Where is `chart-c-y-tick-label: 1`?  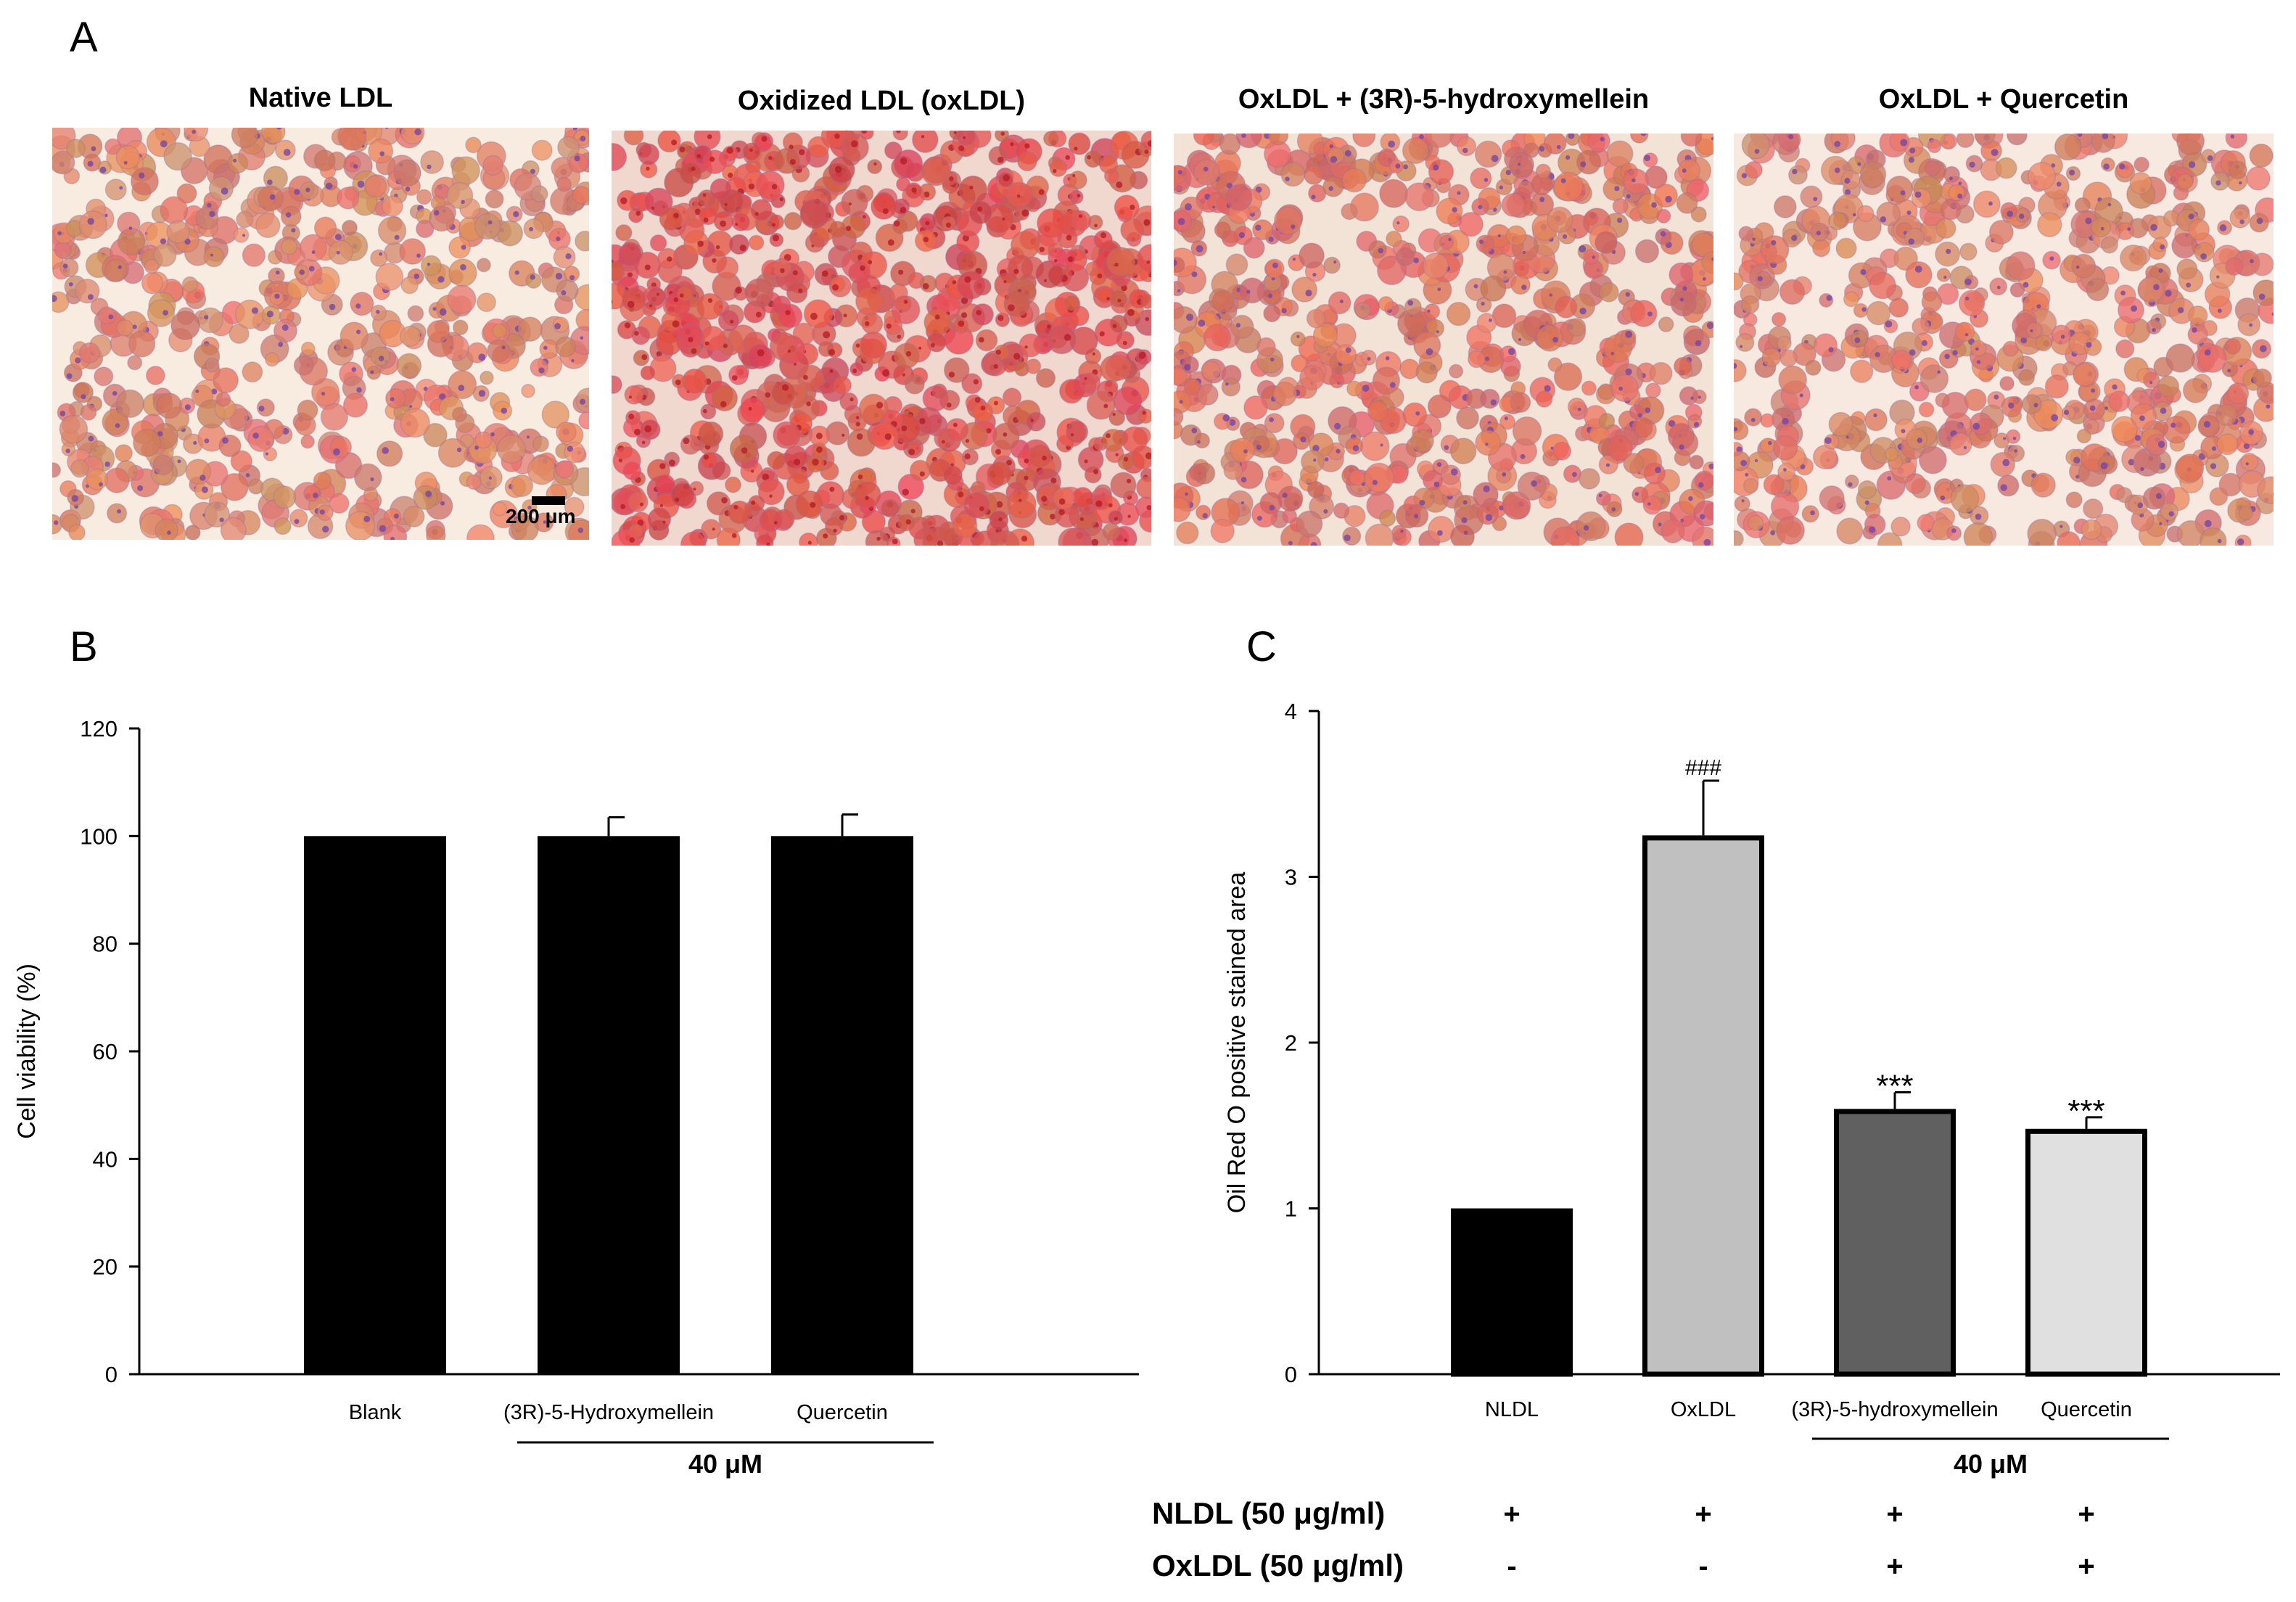 chart-c-y-tick-label: 1 is located at coordinates (1291, 1209).